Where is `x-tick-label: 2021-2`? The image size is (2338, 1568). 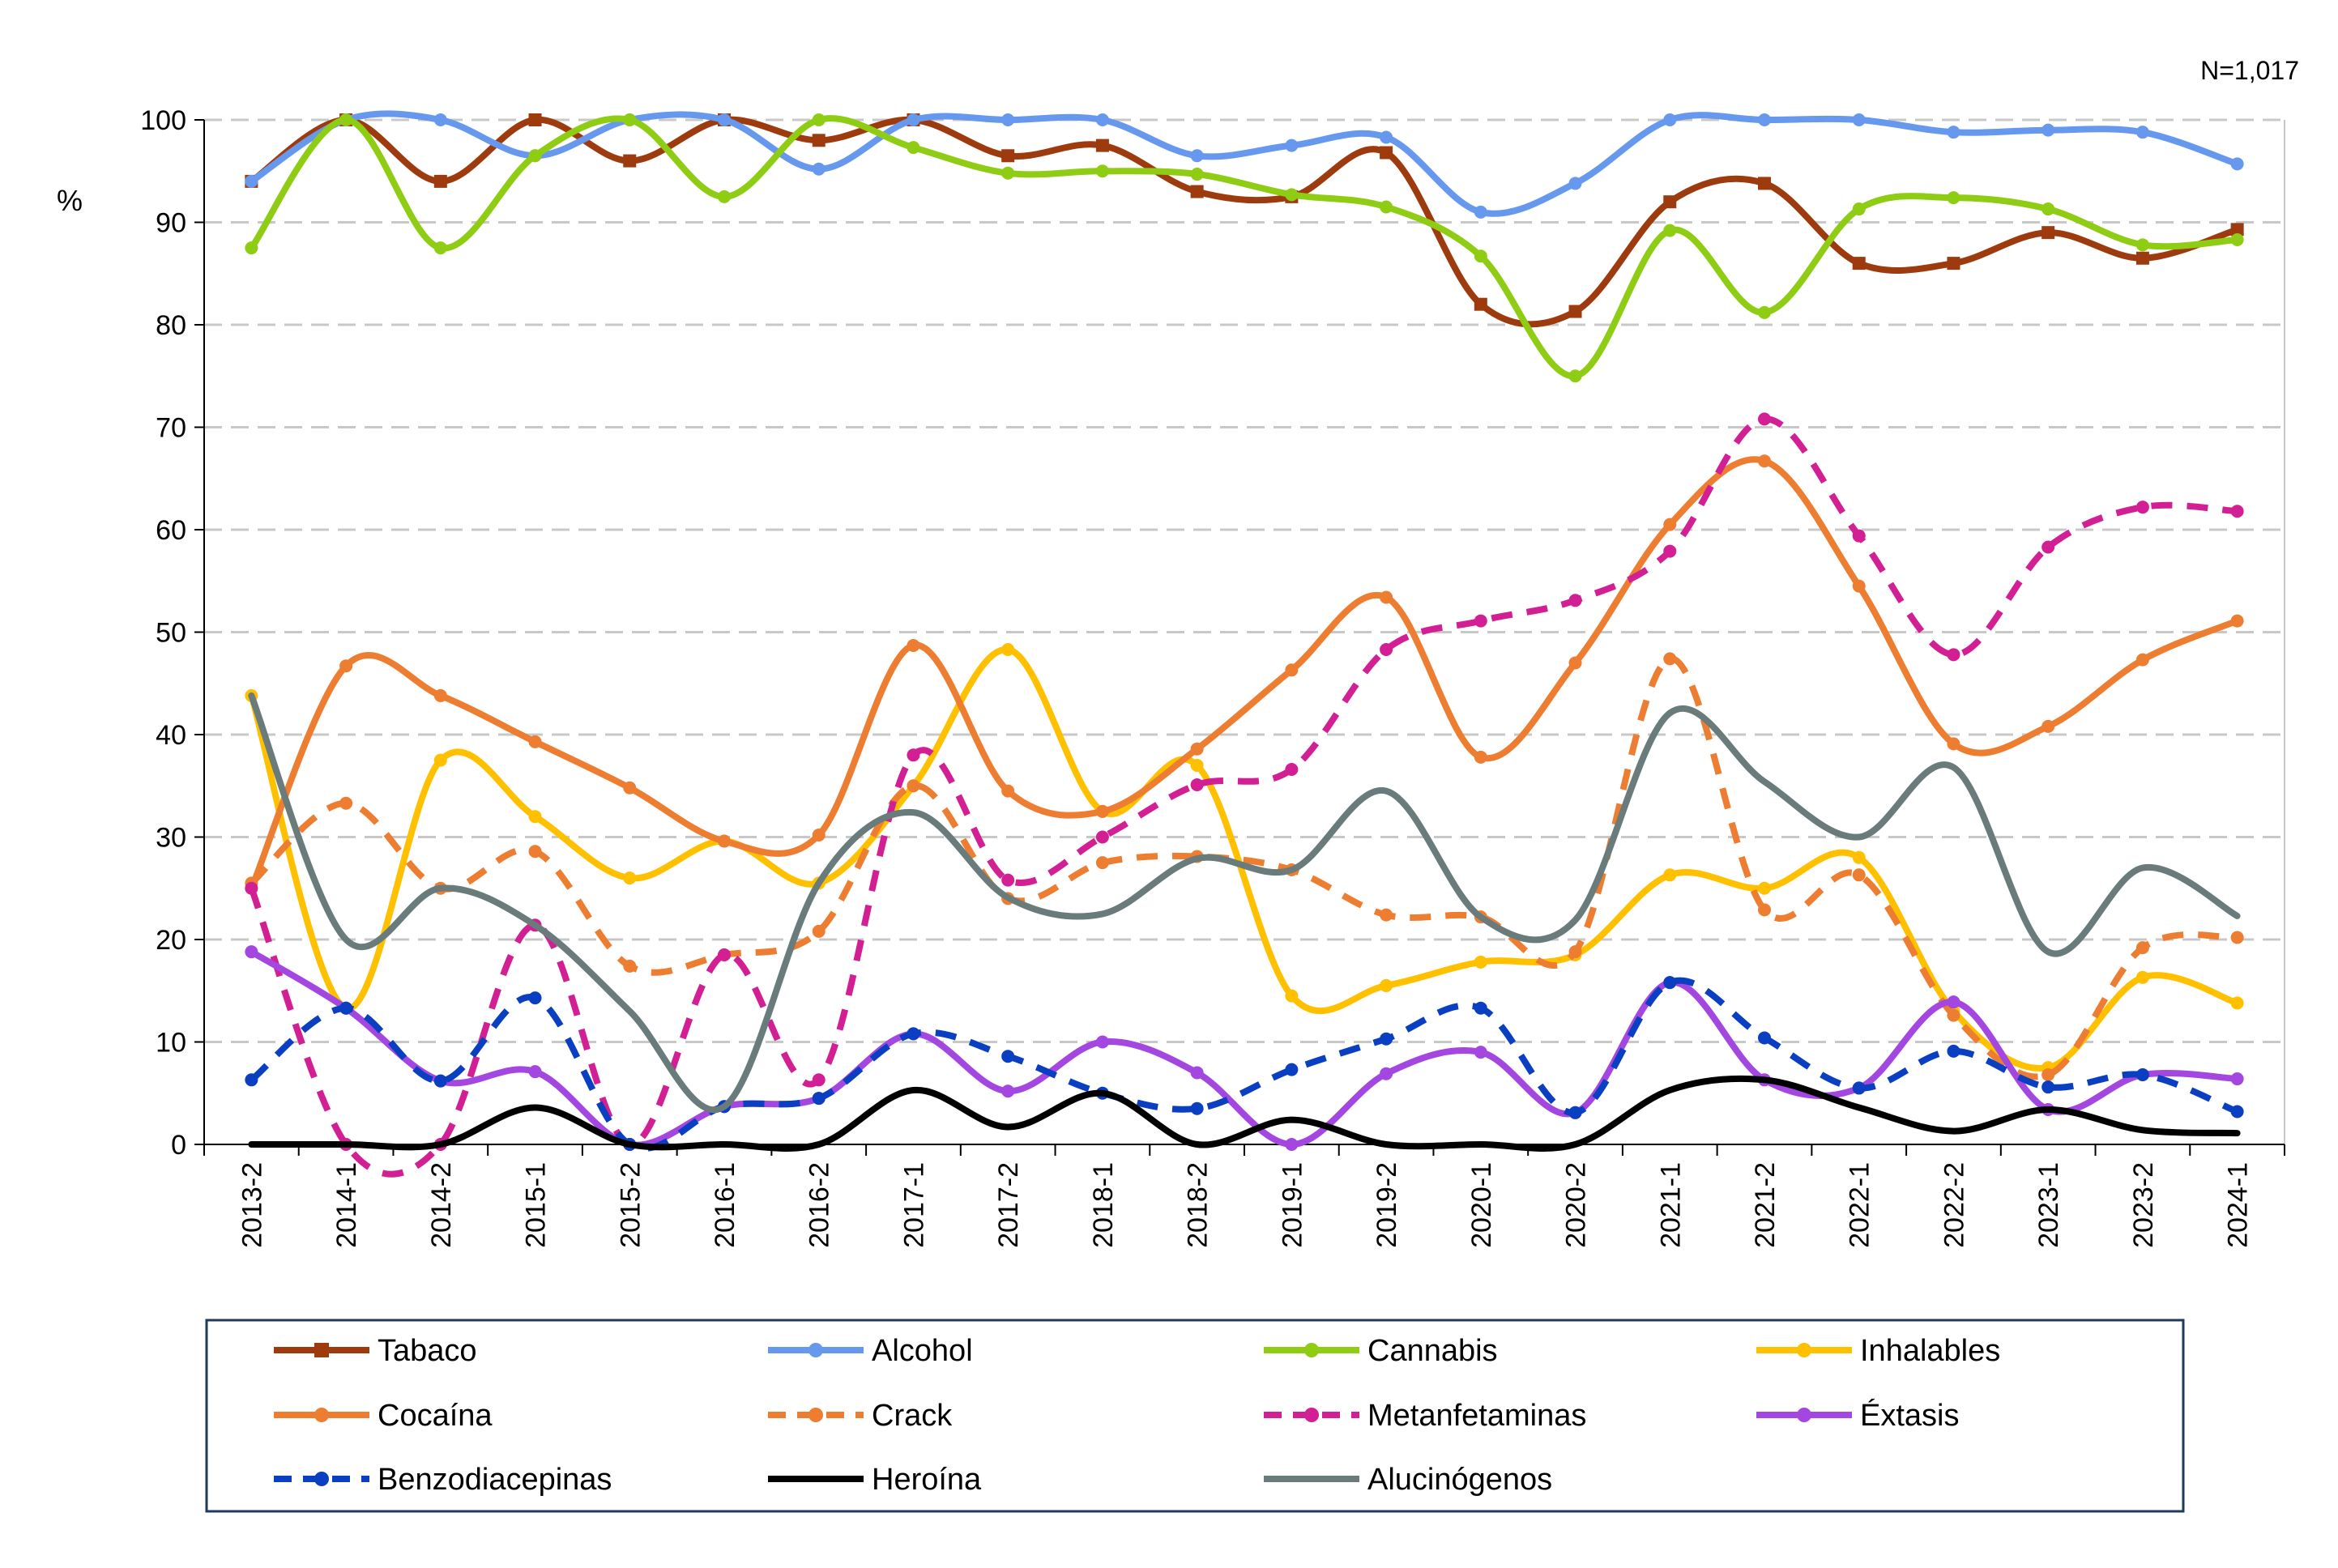
x-tick-label: 2021-2 is located at coordinates (1766, 1205).